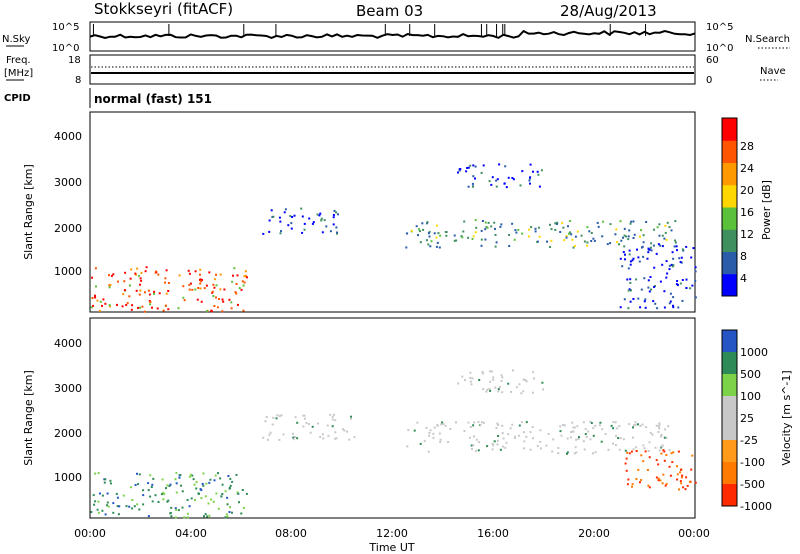 The image size is (800, 554). What do you see at coordinates (747, 190) in the screenshot?
I see `power-cbar-tick: 20` at bounding box center [747, 190].